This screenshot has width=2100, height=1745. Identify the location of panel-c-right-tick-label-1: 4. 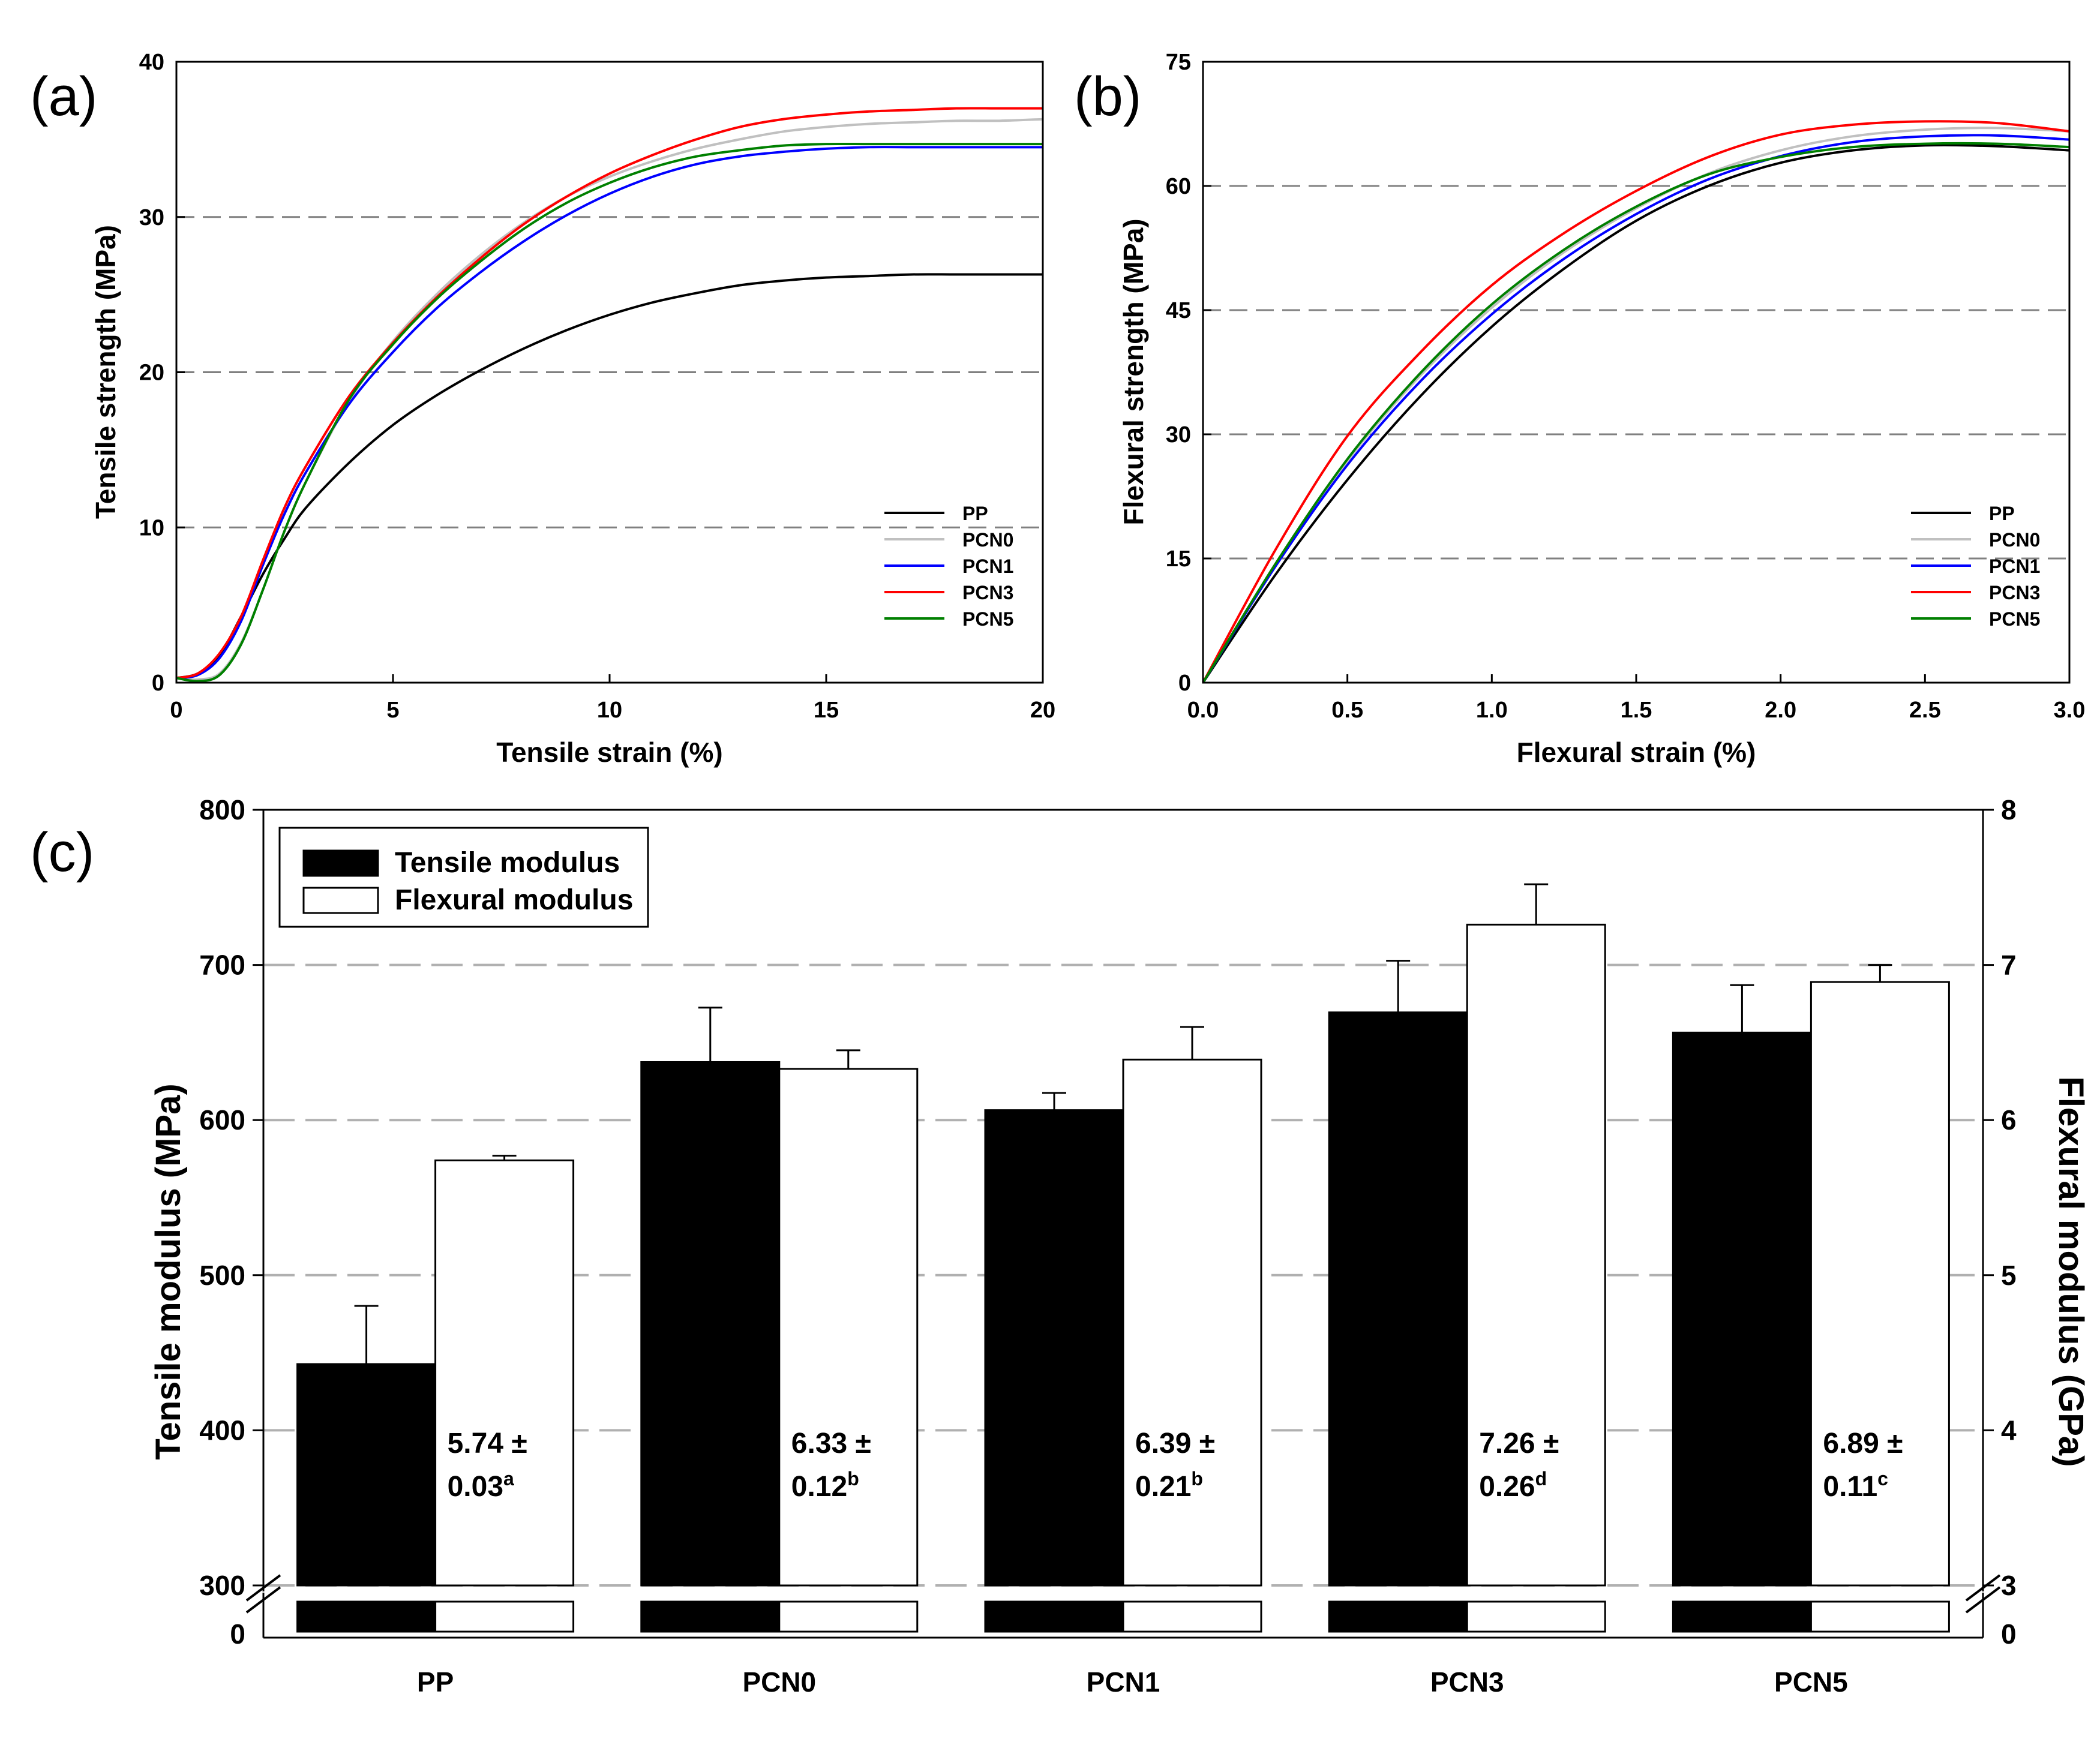
(2009, 1430).